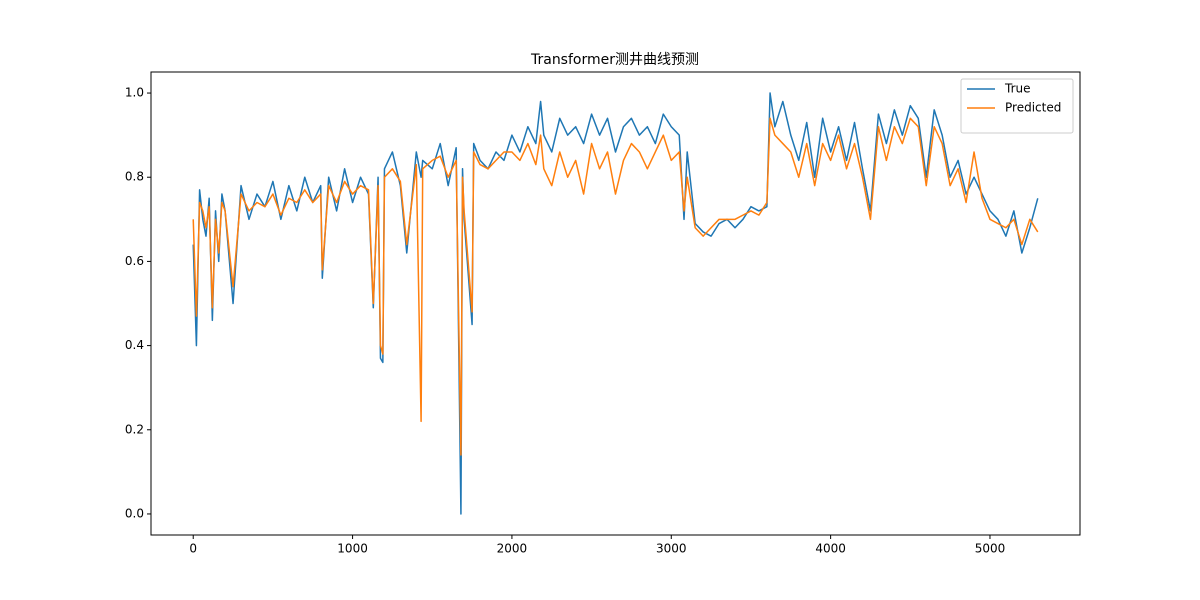 The width and height of the screenshot is (1200, 600). Describe the element at coordinates (134, 345) in the screenshot. I see `y-tick-label: 0.4` at that location.